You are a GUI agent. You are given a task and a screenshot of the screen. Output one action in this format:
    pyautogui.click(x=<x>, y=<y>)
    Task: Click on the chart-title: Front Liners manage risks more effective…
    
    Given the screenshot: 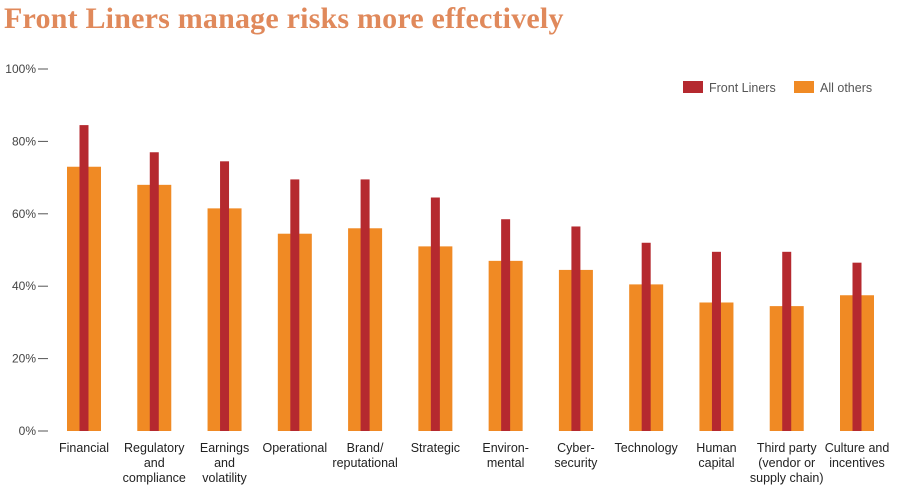 What is the action you would take?
    pyautogui.click(x=284, y=18)
    